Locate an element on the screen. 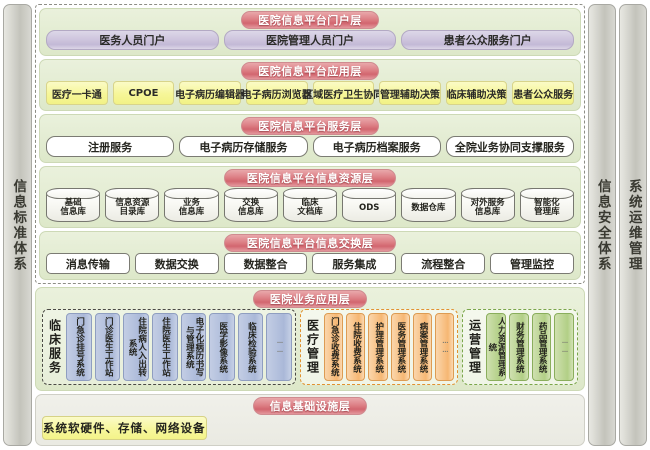  app-item-management-decision: 管理辅助决策 is located at coordinates (410, 93).